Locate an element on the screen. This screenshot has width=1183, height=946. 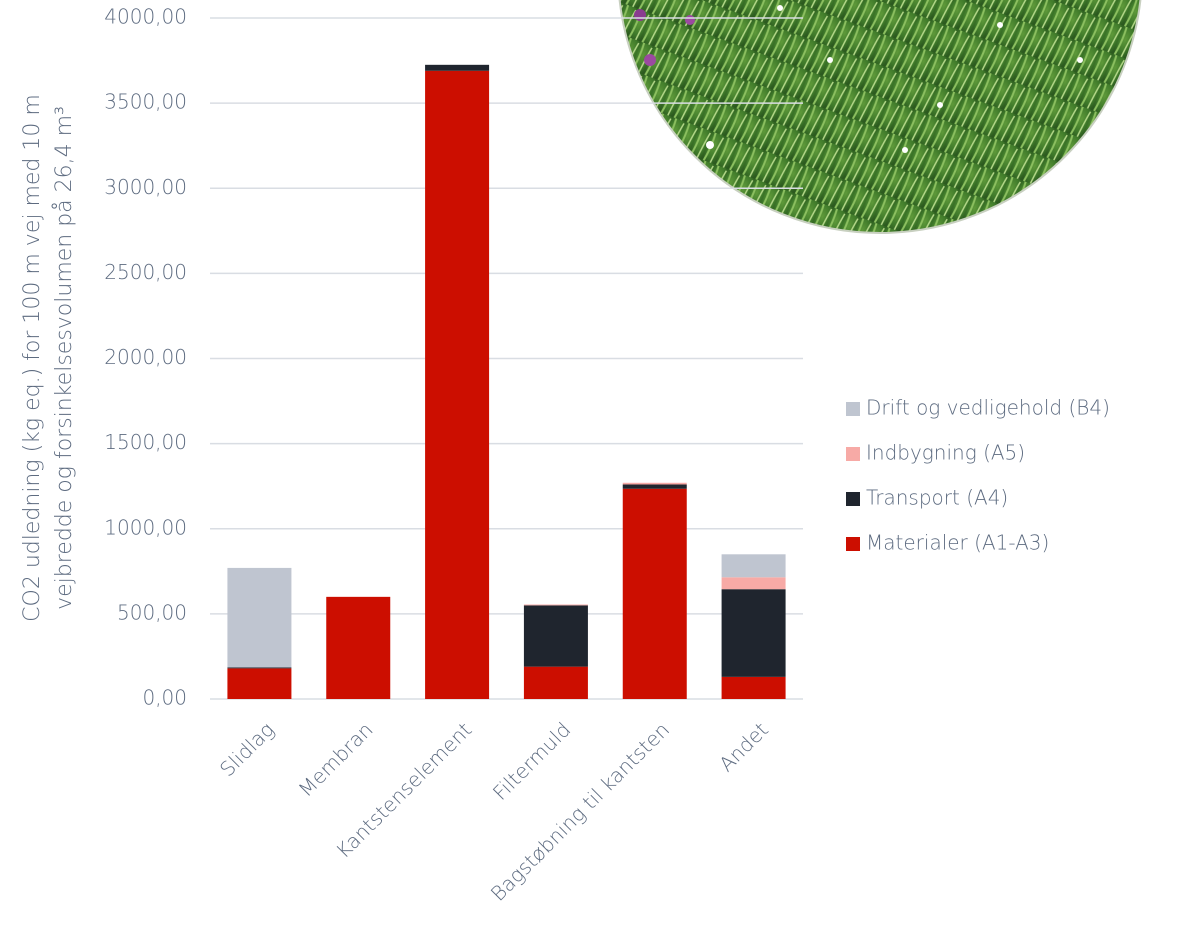
y-tick-label: 3000,00 is located at coordinates (145, 187).